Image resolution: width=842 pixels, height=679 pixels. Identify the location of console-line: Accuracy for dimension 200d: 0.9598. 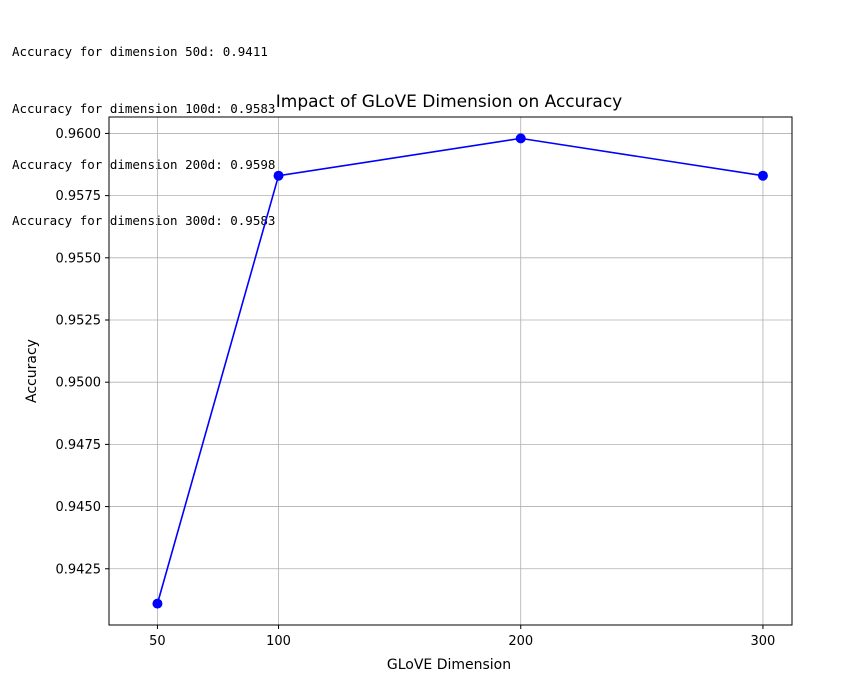
(144, 164).